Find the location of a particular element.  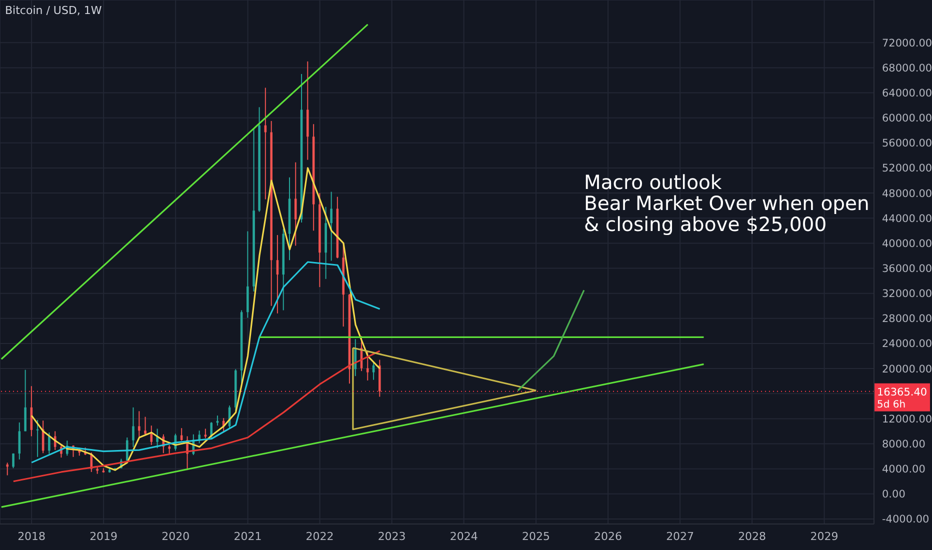

y-tick-label: 20000.00 is located at coordinates (907, 369).